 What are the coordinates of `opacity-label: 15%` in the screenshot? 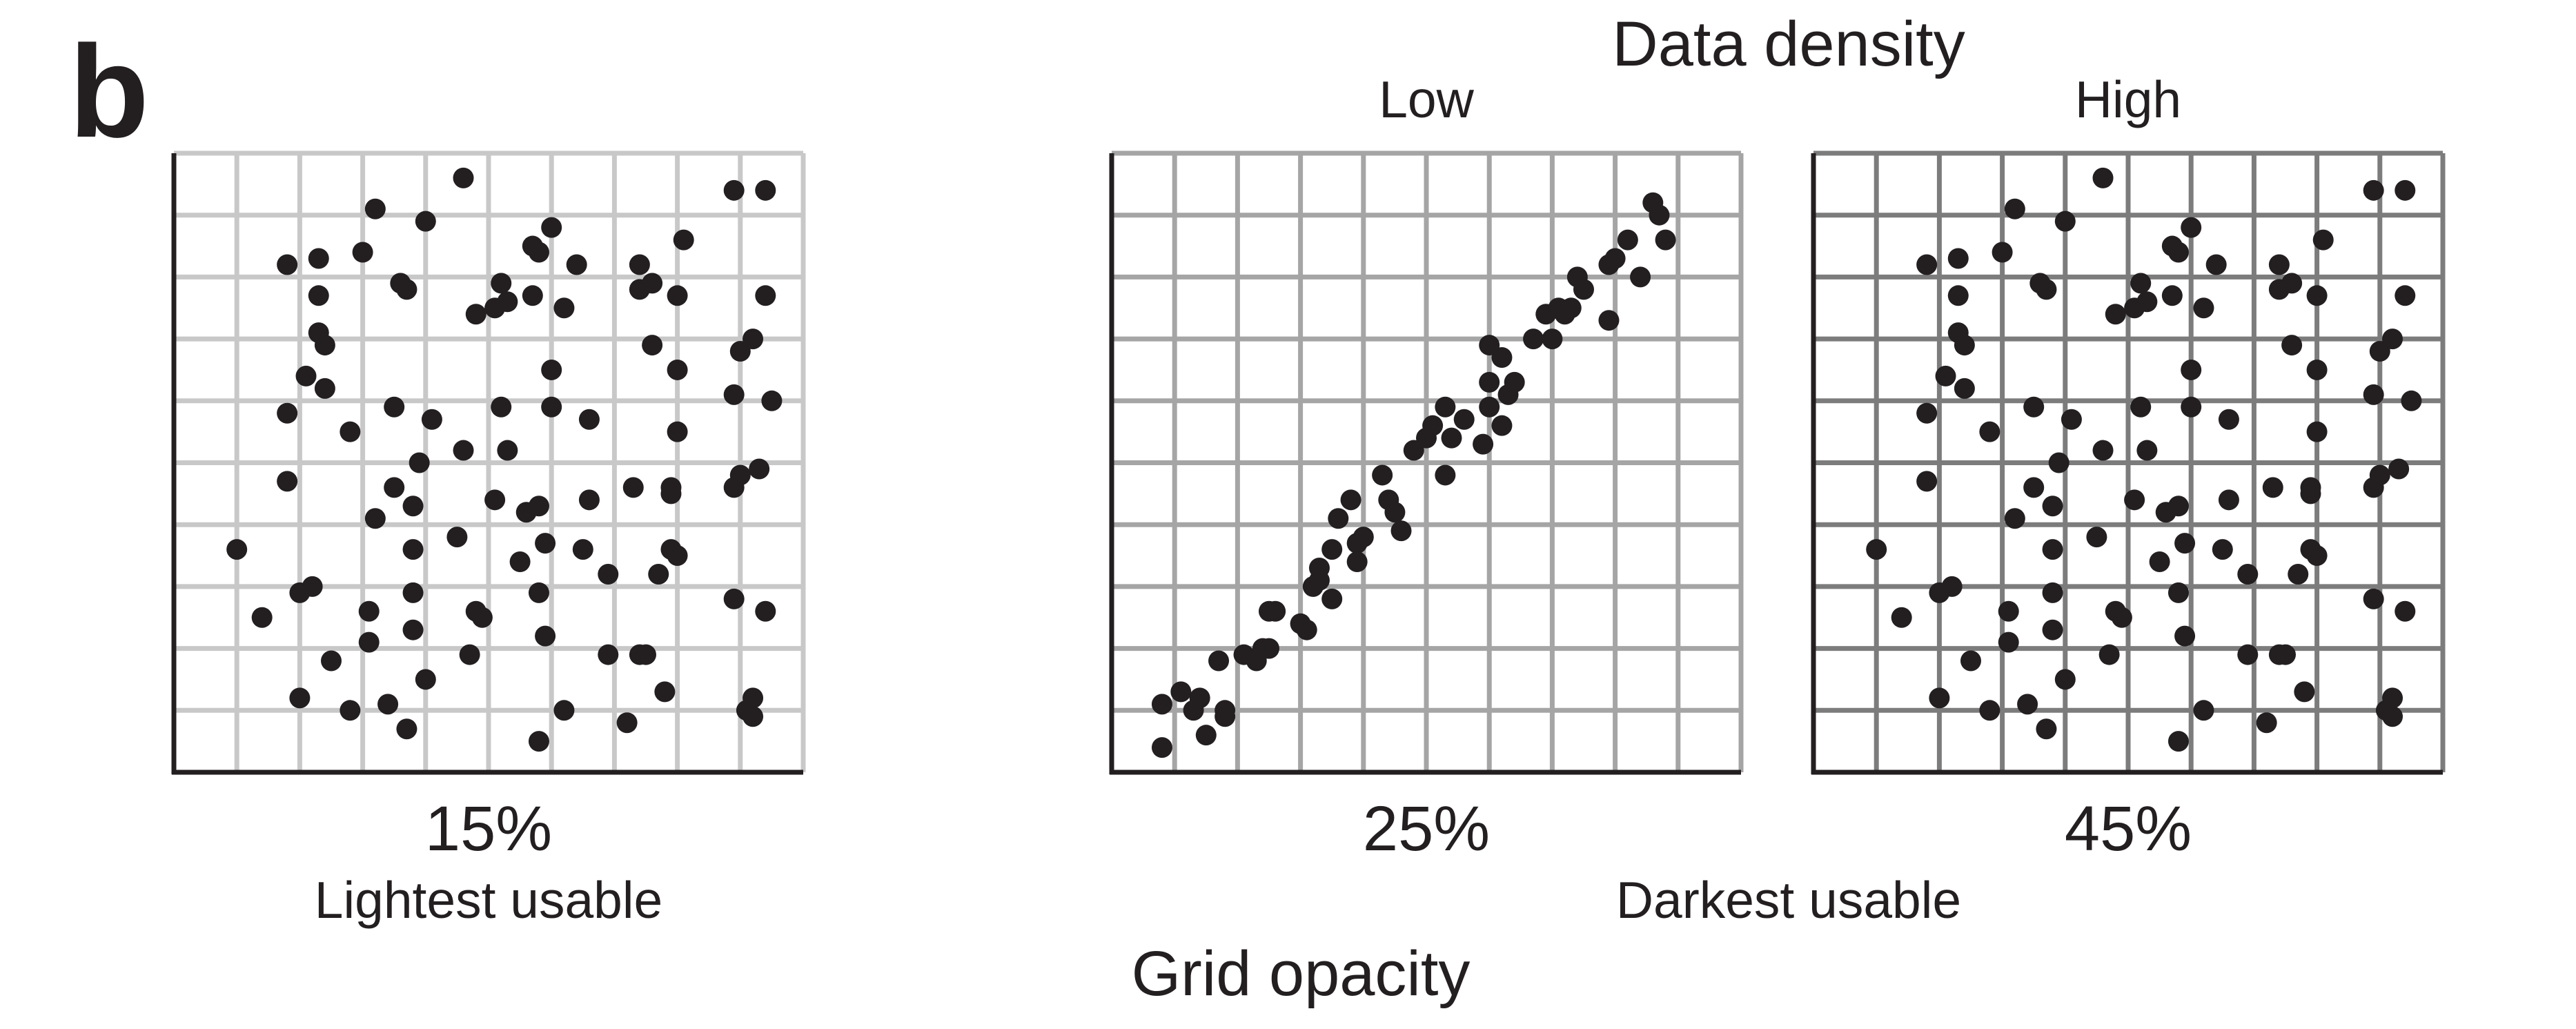 It's located at (488, 829).